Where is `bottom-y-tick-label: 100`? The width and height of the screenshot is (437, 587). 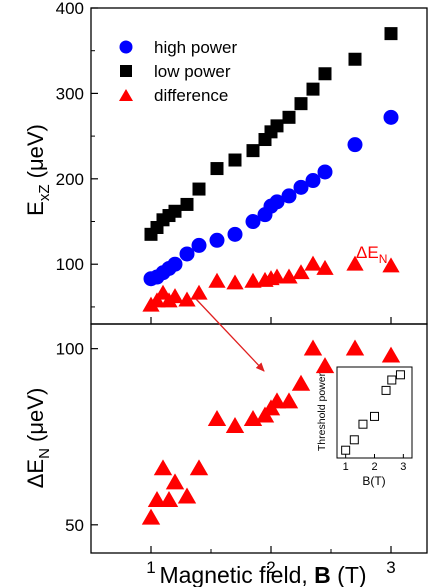
bottom-y-tick-label: 100 is located at coordinates (70, 349).